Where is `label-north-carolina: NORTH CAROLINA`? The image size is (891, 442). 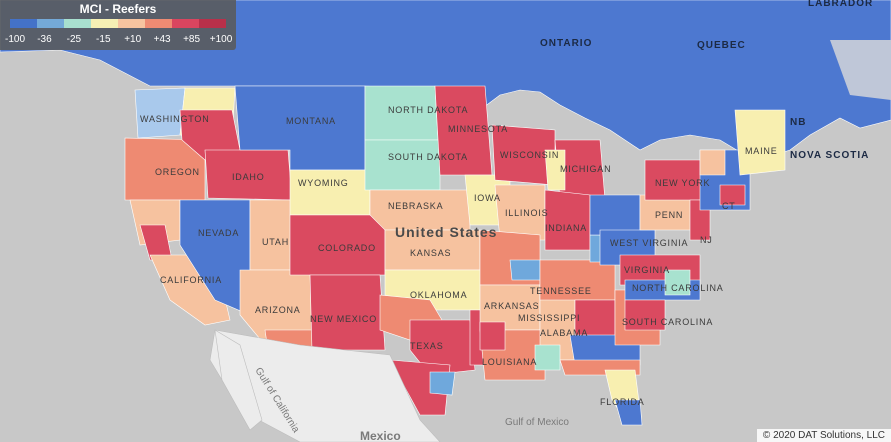 label-north-carolina: NORTH CAROLINA is located at coordinates (678, 288).